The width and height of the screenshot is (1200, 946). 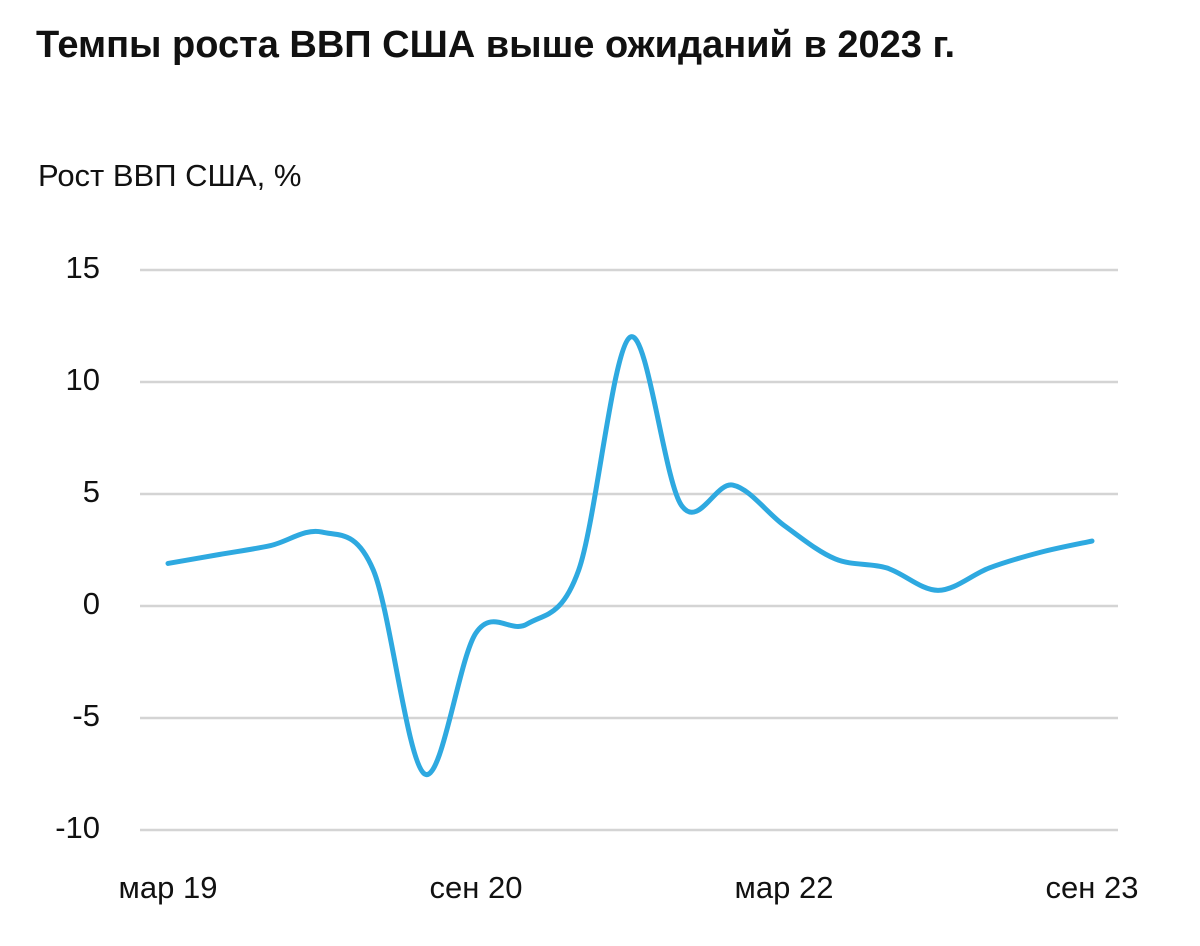 I want to click on y-tick-label: -5, so click(x=86, y=715).